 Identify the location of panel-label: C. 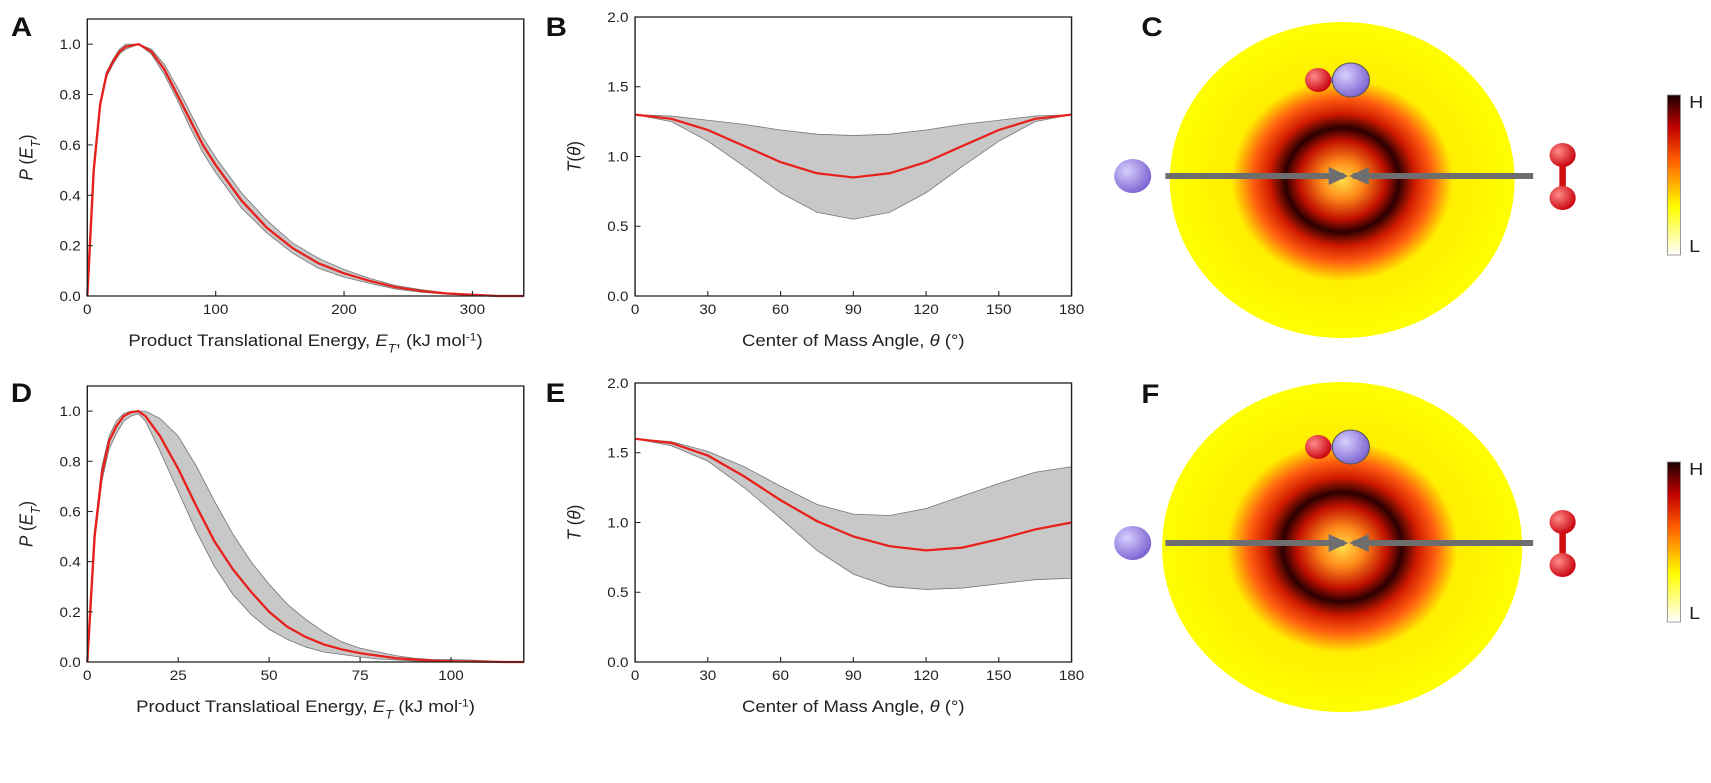
(1151, 26).